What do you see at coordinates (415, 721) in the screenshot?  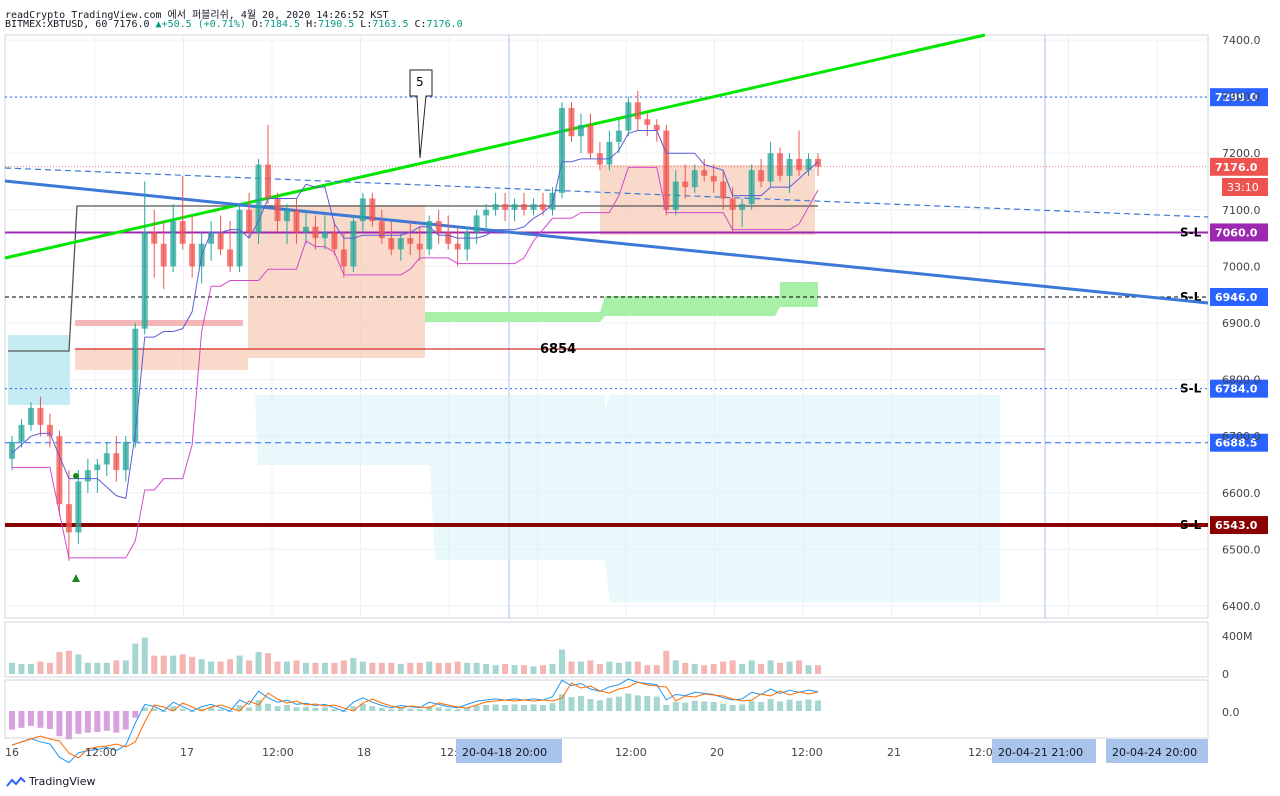 I see `macd-line` at bounding box center [415, 721].